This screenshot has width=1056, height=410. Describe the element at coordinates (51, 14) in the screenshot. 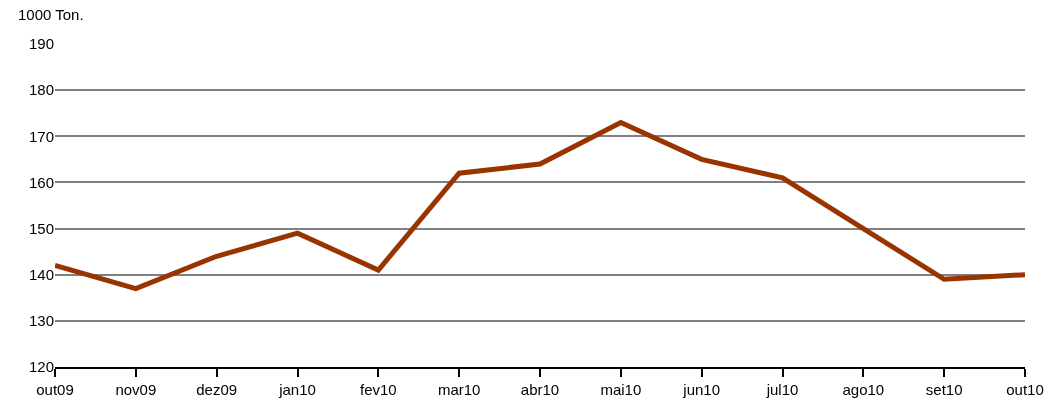

I see `y-axis-title: 1000 Ton.` at that location.